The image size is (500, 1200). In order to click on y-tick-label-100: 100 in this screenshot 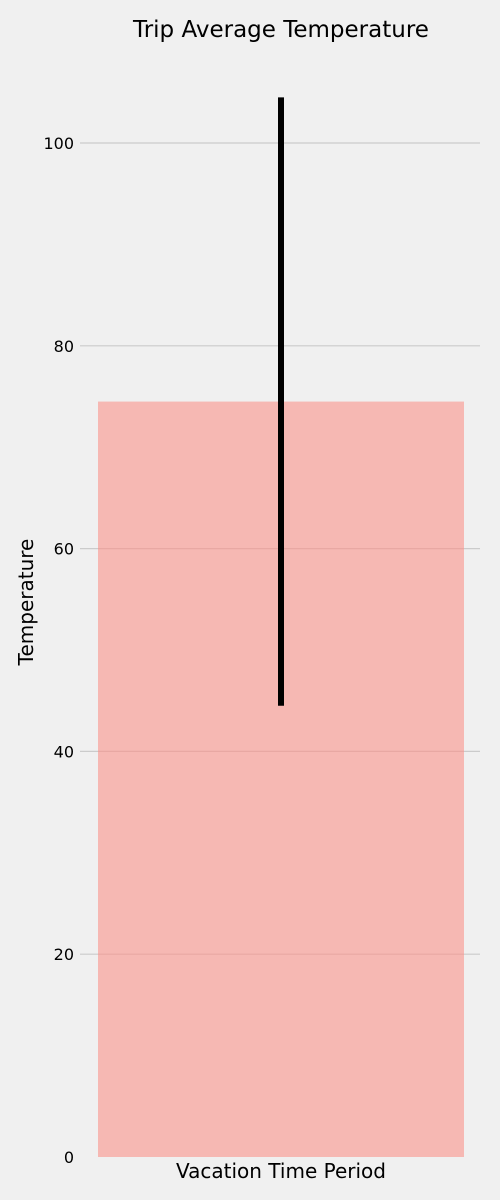, I will do `click(58, 143)`.